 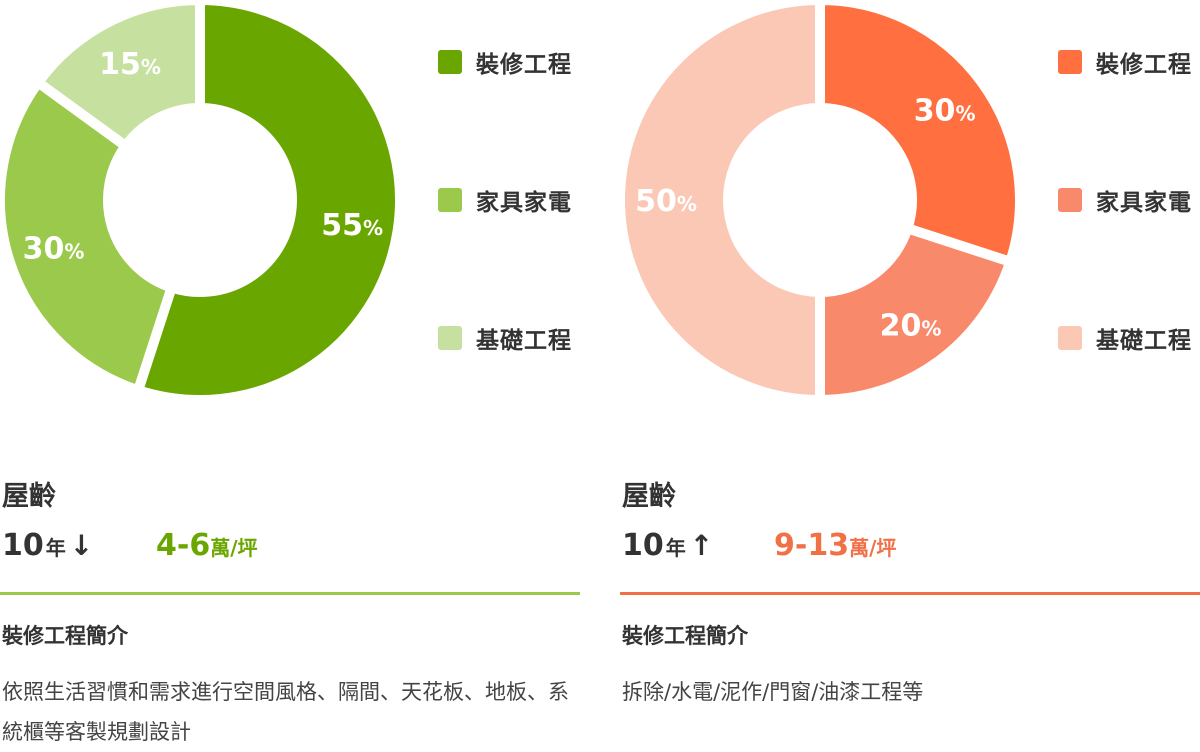 I want to click on price-range: 4-6, so click(x=183, y=545).